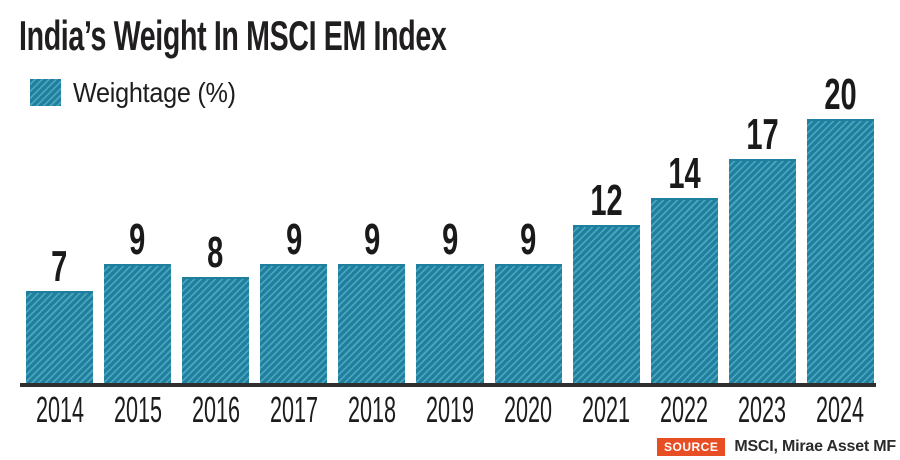  Describe the element at coordinates (815, 446) in the screenshot. I see `source-text: MSCI, Mirae Asset MF` at that location.